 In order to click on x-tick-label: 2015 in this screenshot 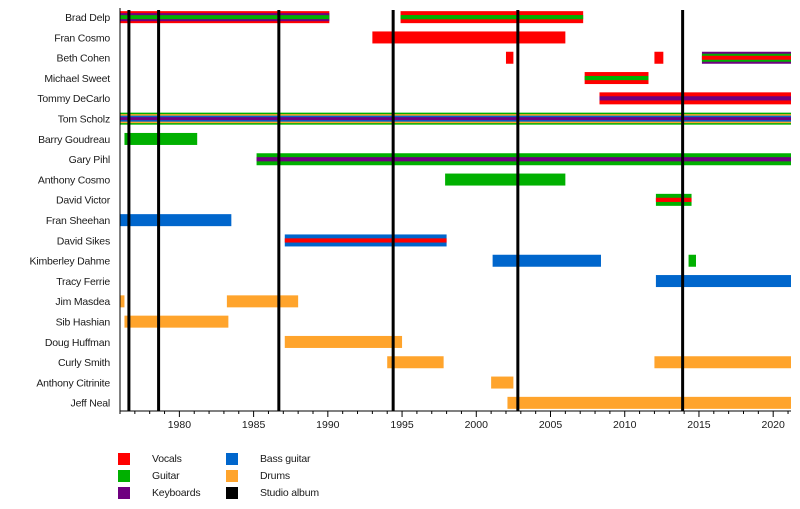, I will do `click(699, 425)`.